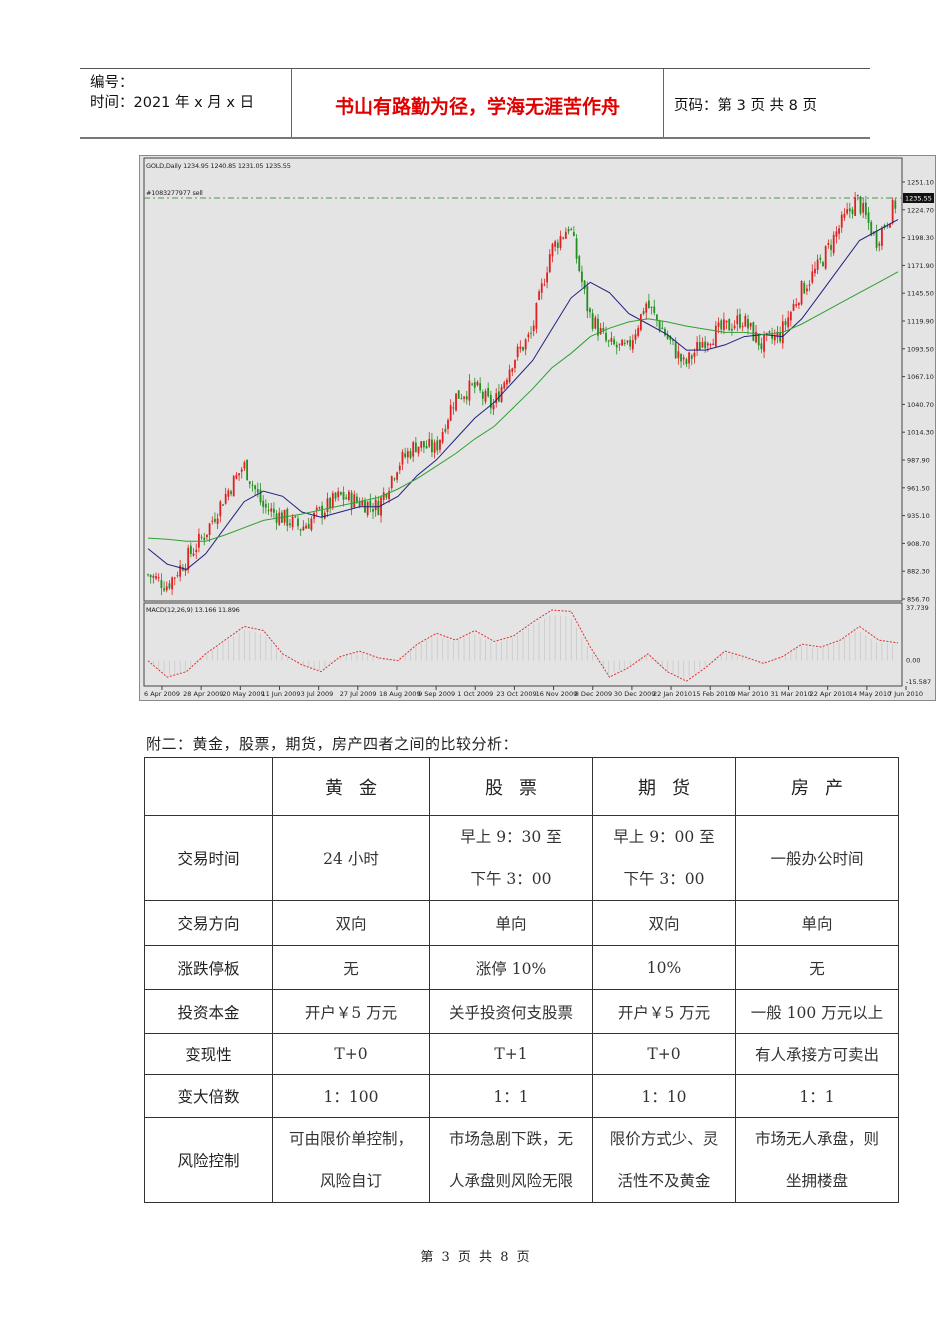  Describe the element at coordinates (436, 694) in the screenshot. I see `x-tick-label: 9 Sep 2009` at that location.